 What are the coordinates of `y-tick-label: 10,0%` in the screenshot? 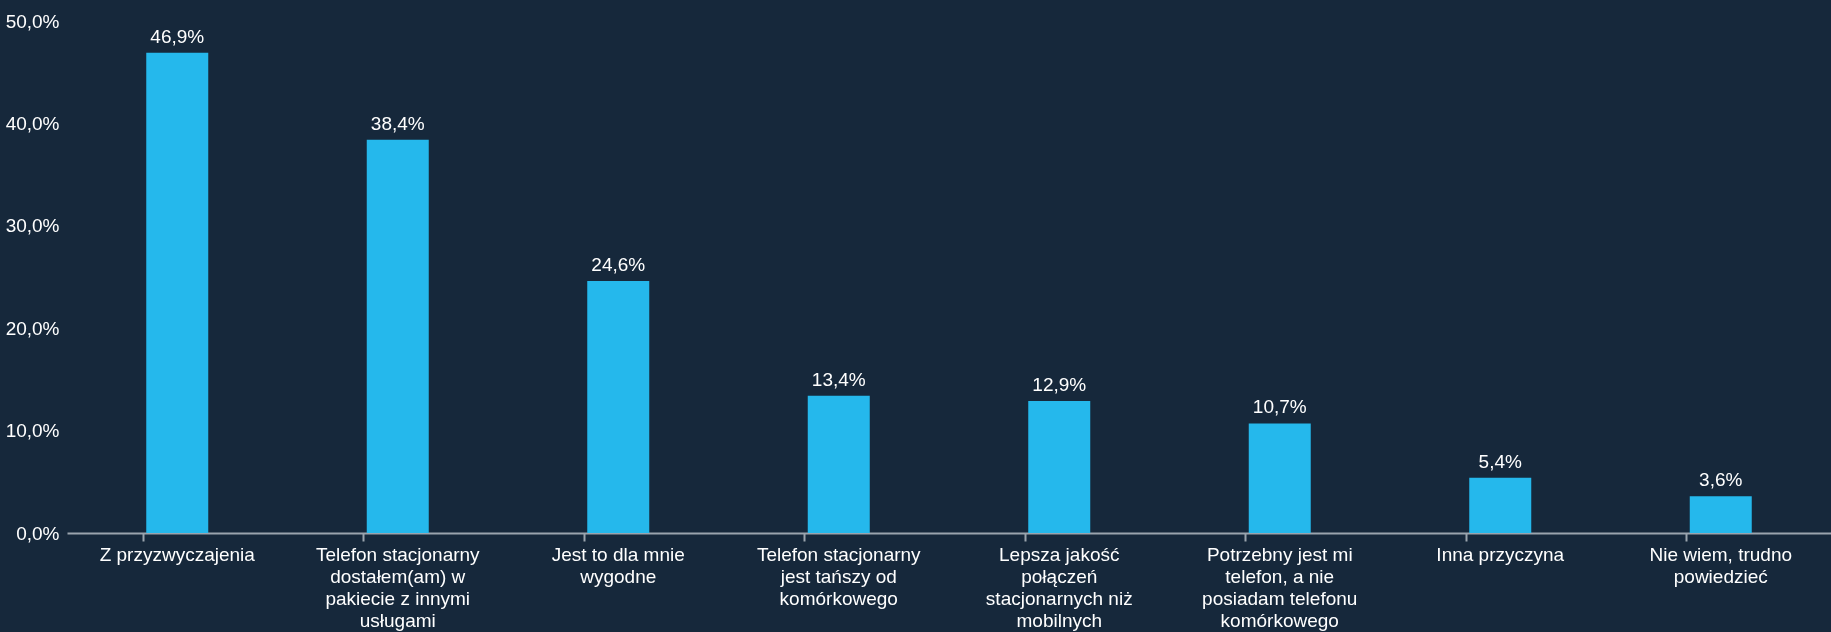 It's located at (32, 431).